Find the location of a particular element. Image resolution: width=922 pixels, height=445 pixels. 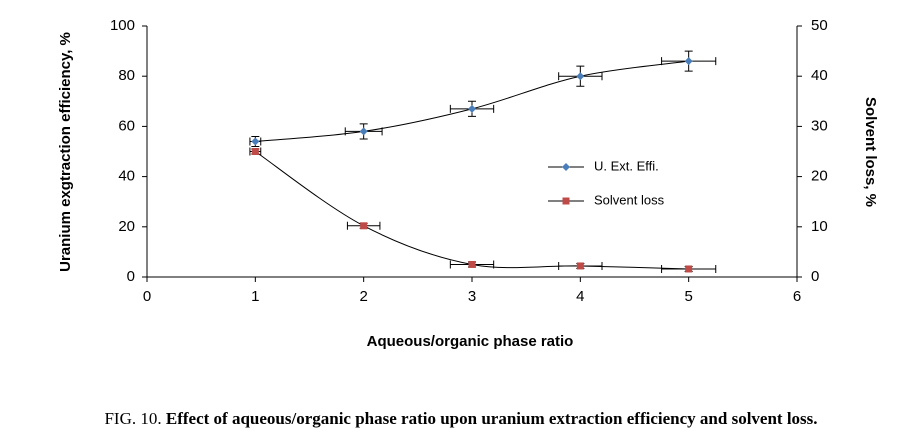

x-tick-label: 1 is located at coordinates (255, 296).